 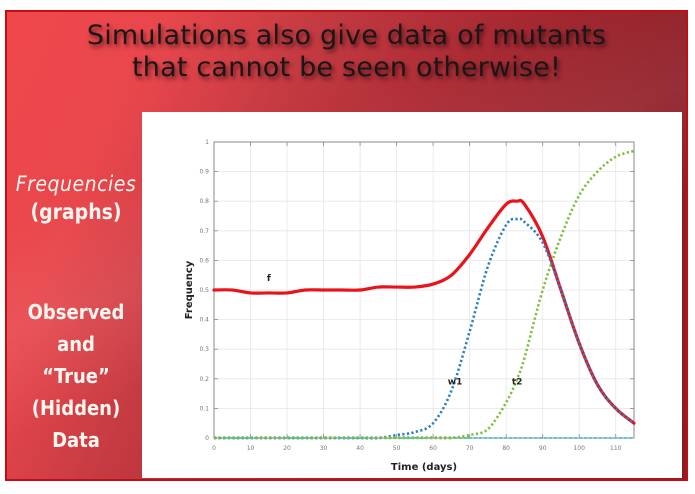 I want to click on true-text: “True”, so click(x=76, y=376).